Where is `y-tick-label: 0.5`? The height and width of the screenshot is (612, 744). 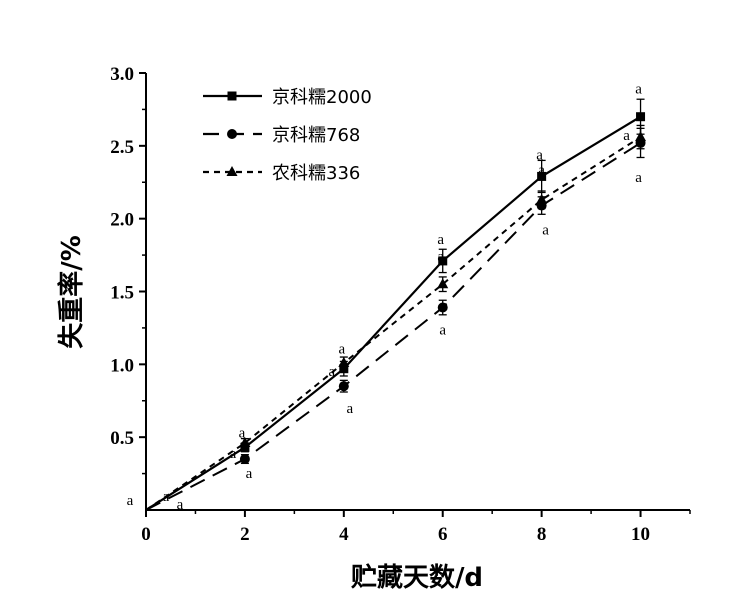
y-tick-label: 0.5 is located at coordinates (122, 438).